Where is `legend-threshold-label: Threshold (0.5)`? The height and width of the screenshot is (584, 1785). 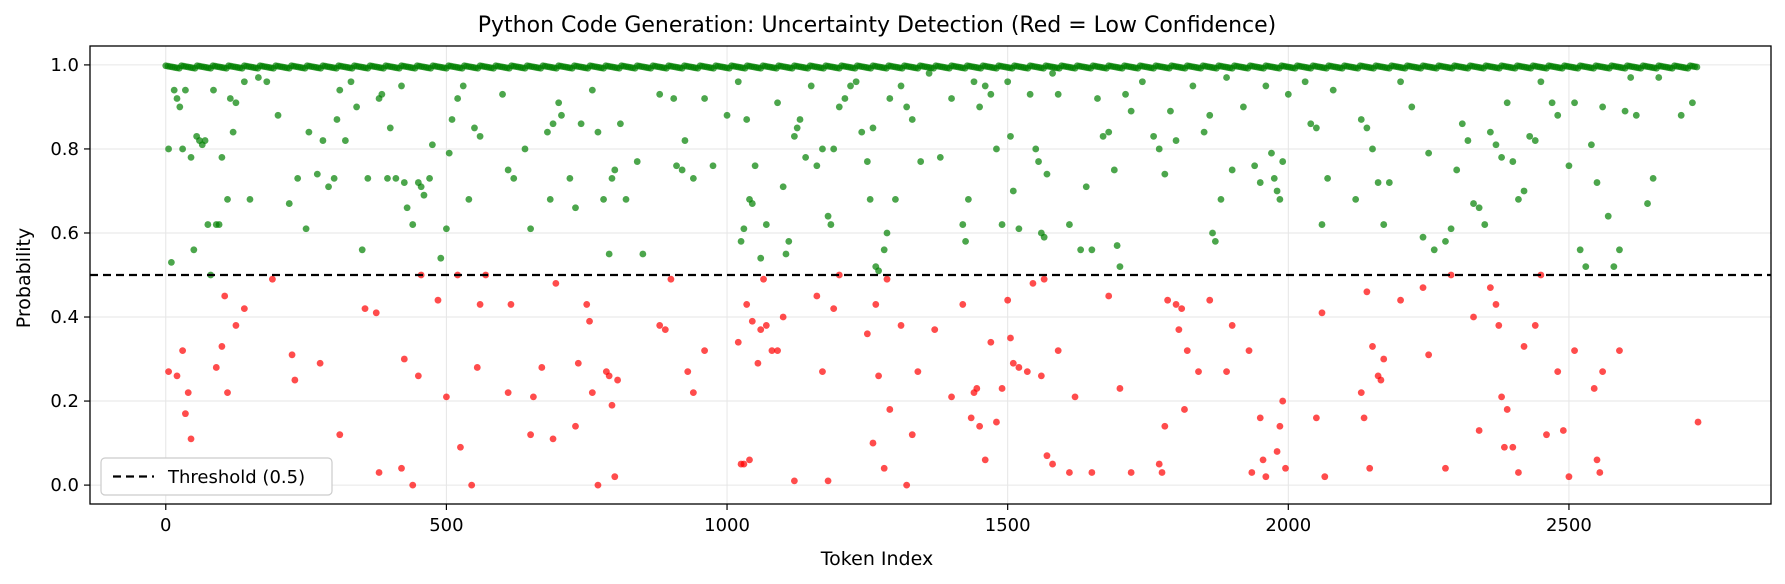
legend-threshold-label: Threshold (0.5) is located at coordinates (236, 477).